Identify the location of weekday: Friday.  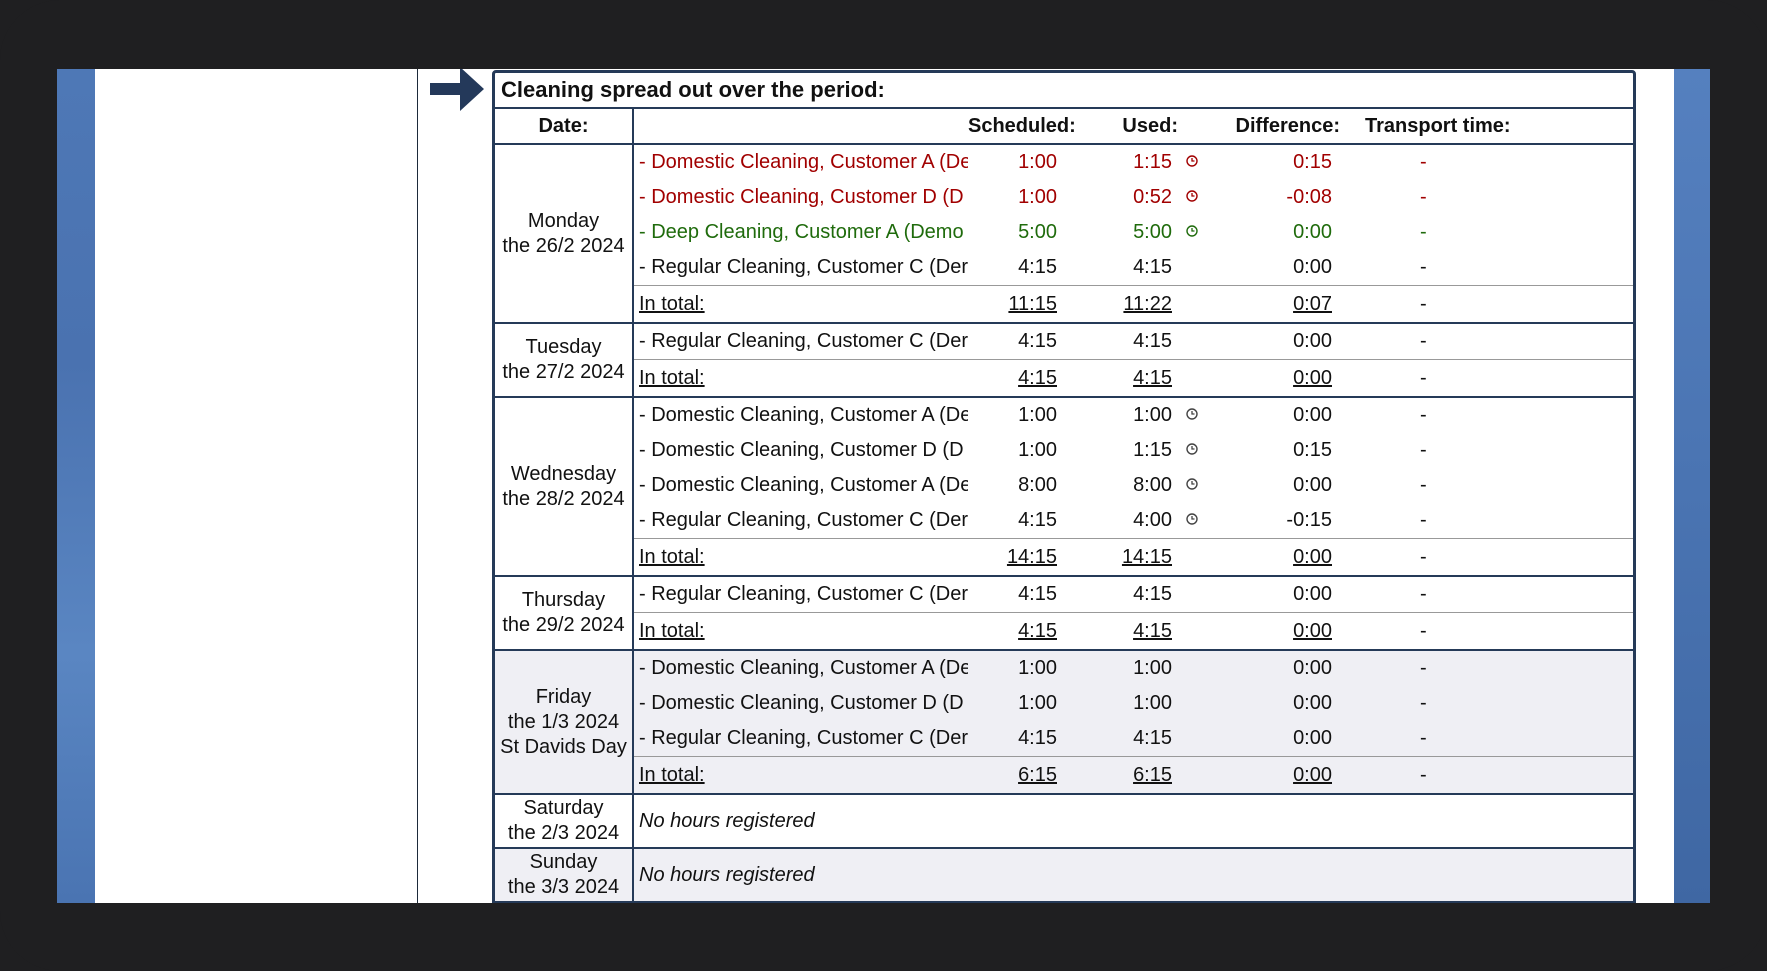
(563, 696).